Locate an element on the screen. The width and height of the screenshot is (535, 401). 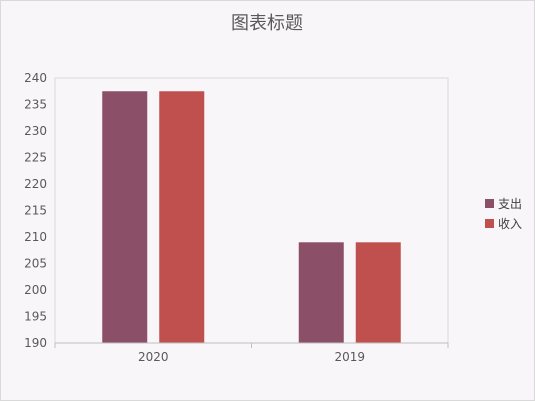
y-tick-label: 210 is located at coordinates (35, 237).